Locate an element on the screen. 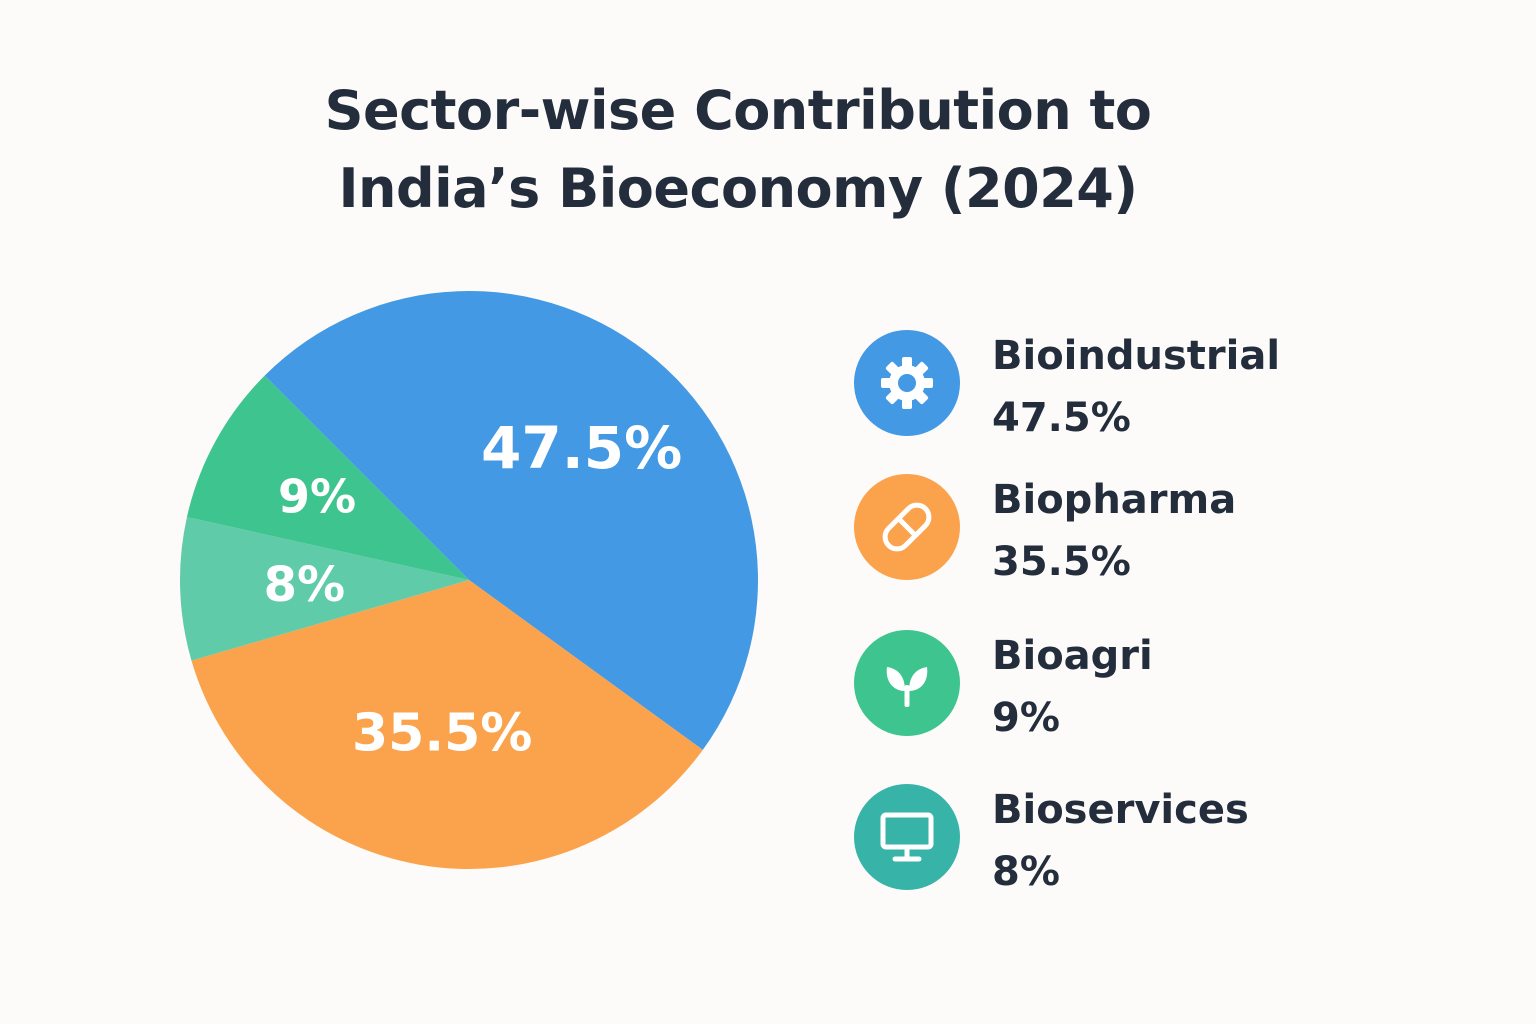  legend-value: 9% is located at coordinates (1026, 718).